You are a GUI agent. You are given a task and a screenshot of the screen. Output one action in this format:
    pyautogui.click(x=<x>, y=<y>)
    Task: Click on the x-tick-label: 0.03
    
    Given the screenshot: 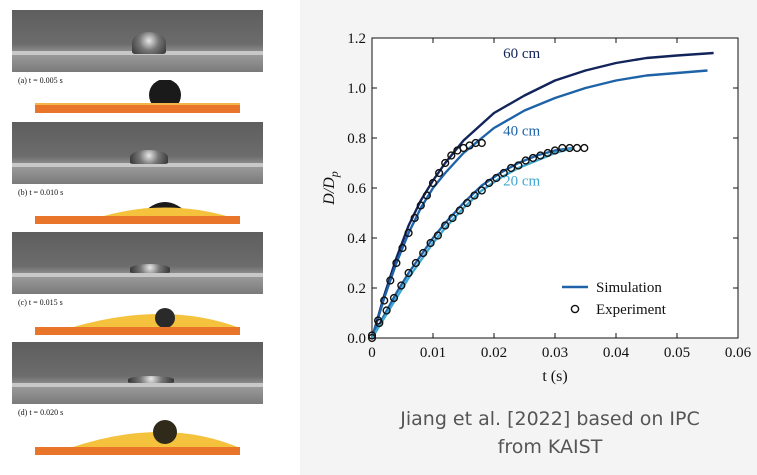 What is the action you would take?
    pyautogui.click(x=555, y=353)
    